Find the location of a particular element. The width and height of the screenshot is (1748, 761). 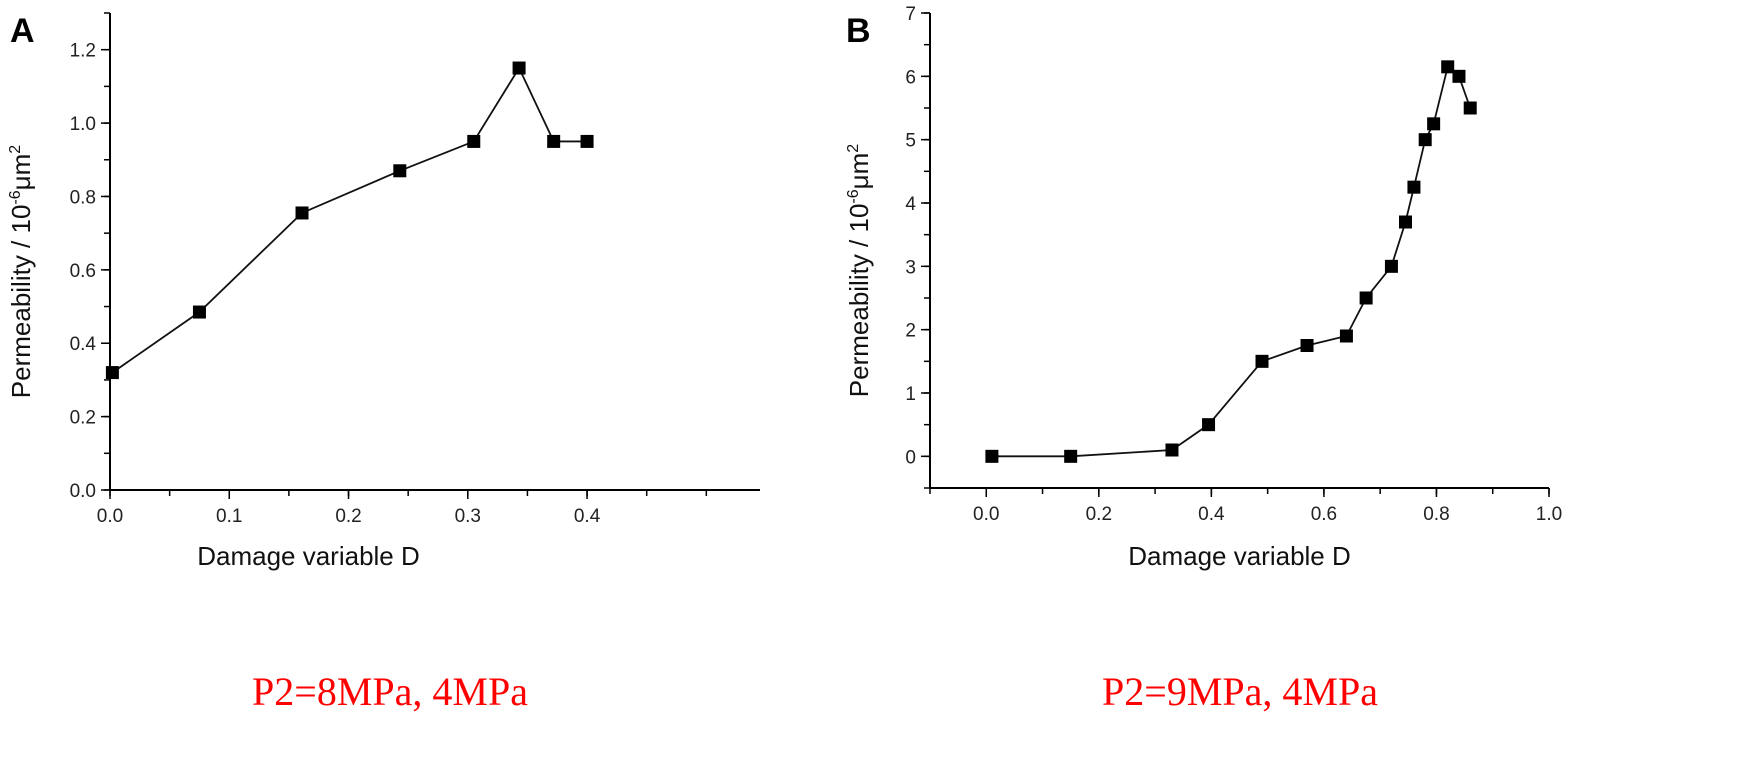

x-tick-label: 0.1 is located at coordinates (229, 516).